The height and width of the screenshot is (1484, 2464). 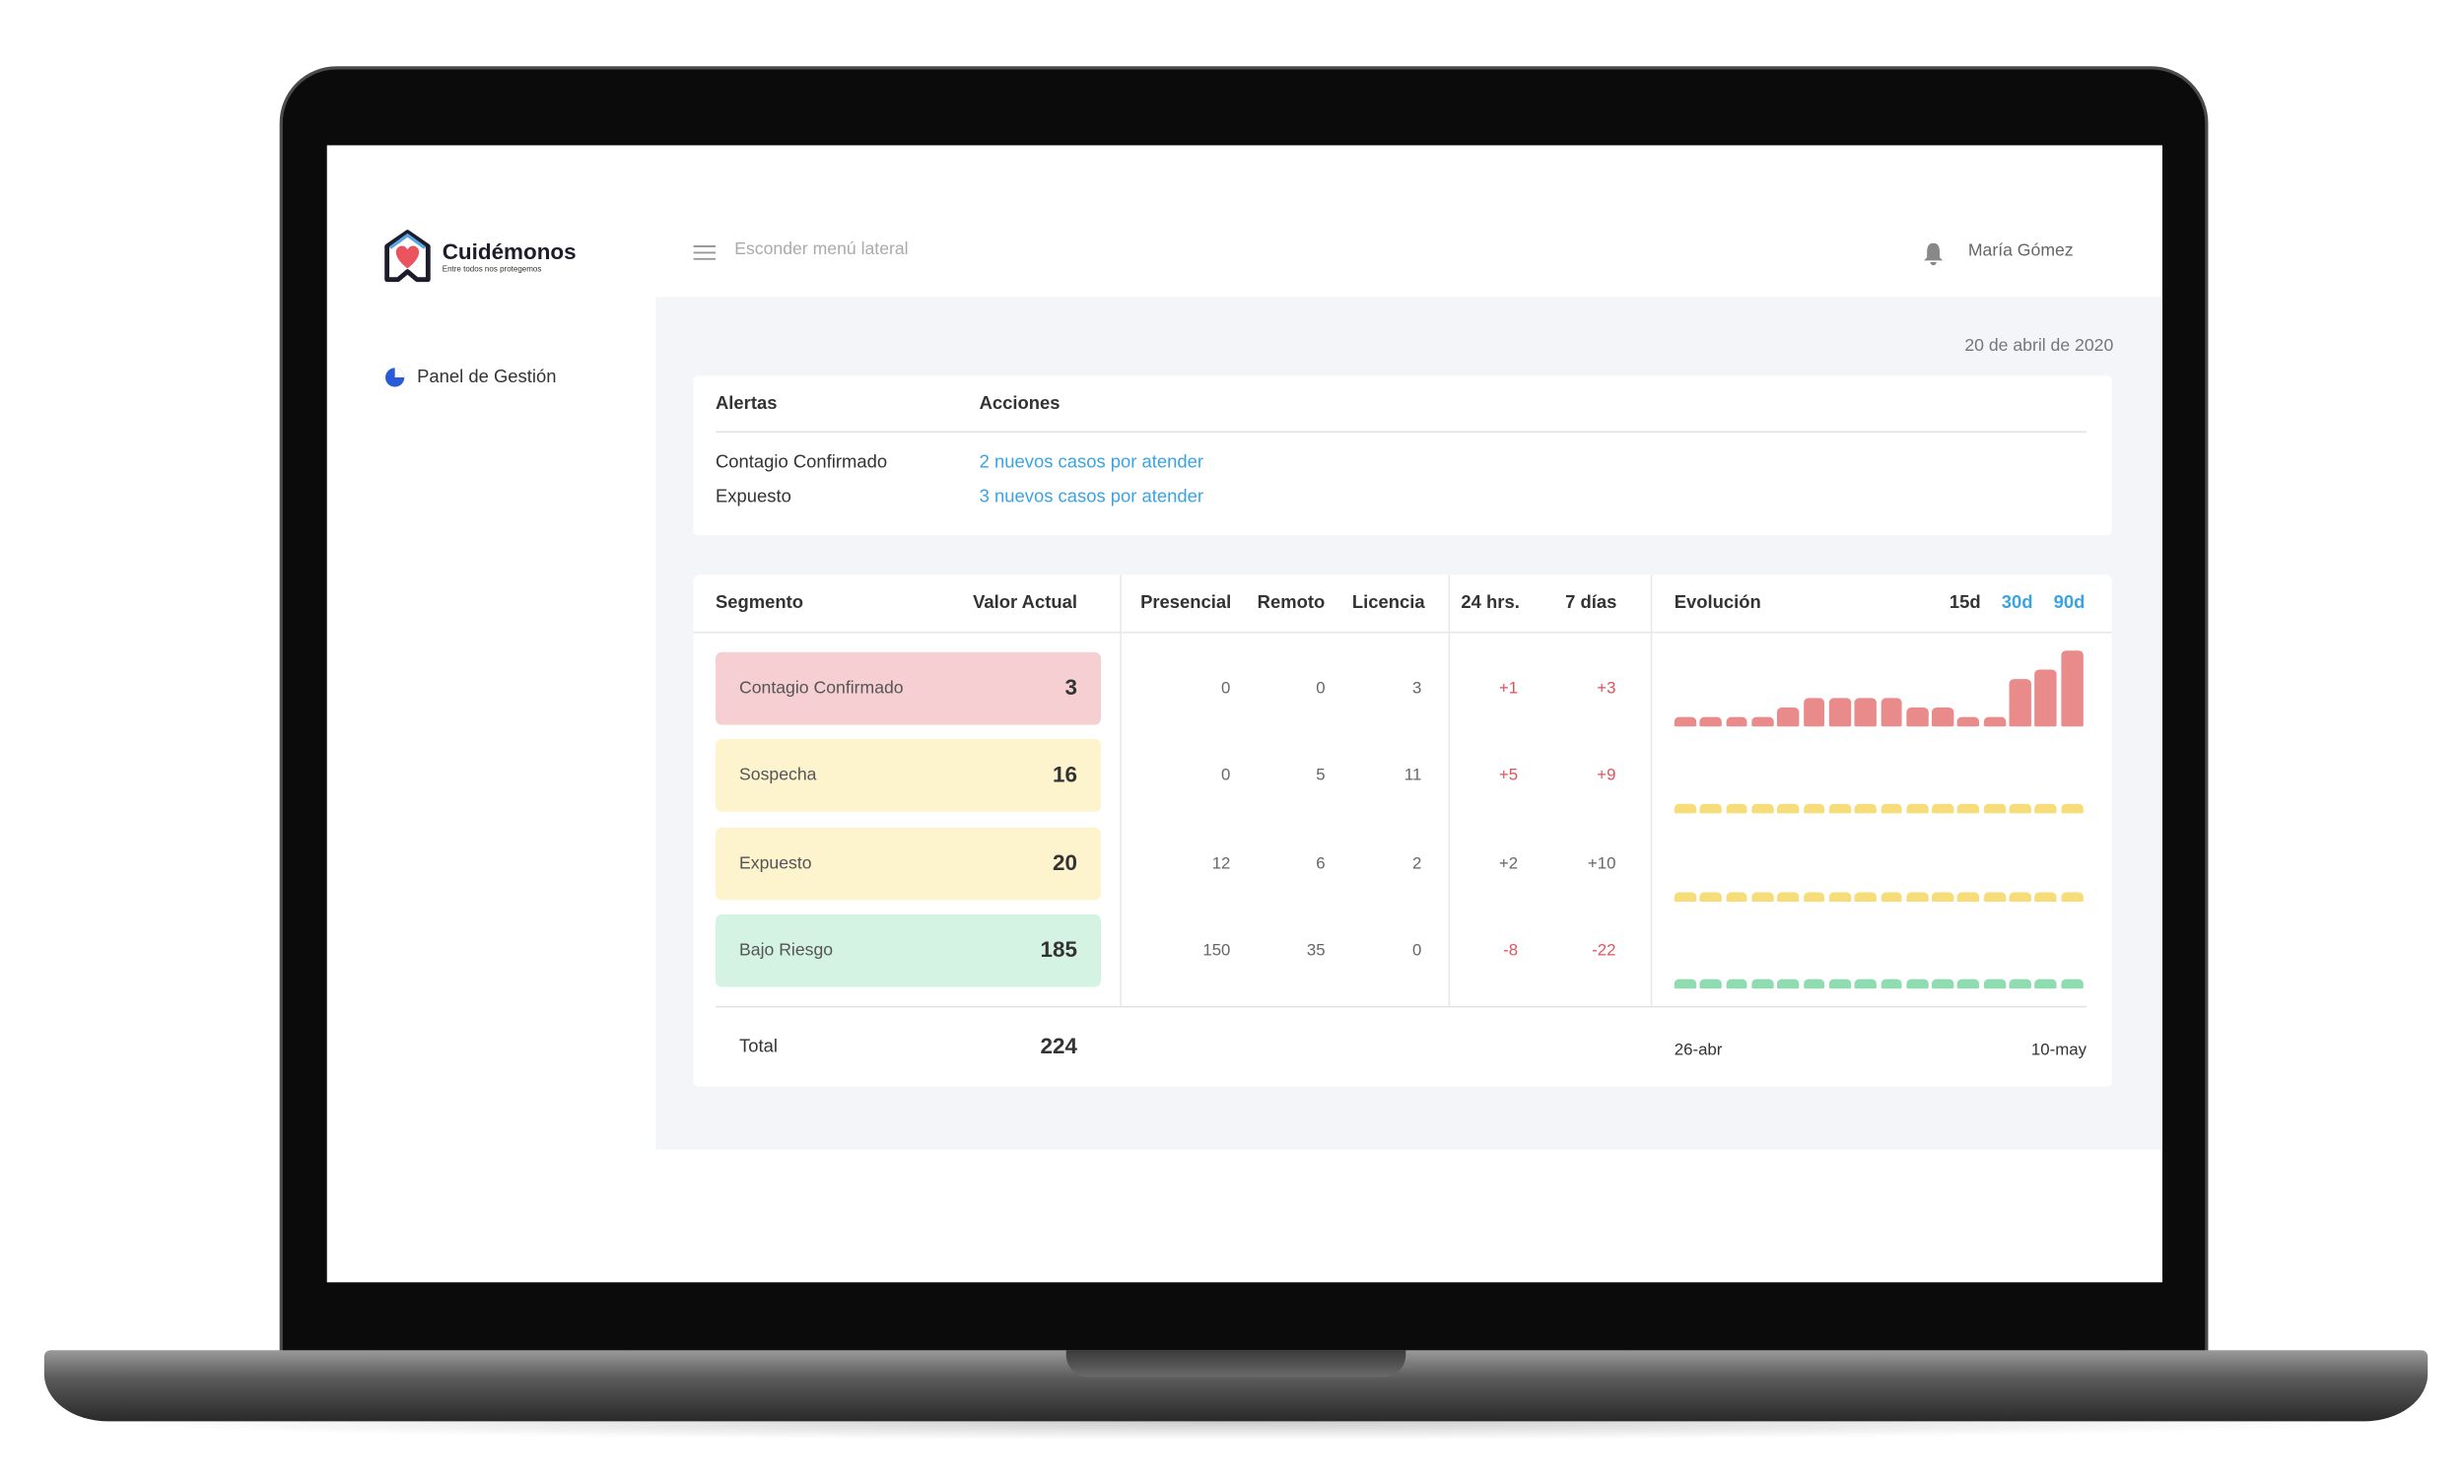 What do you see at coordinates (1091, 462) in the screenshot?
I see `alert-action: 2 nuevos casos por atender` at bounding box center [1091, 462].